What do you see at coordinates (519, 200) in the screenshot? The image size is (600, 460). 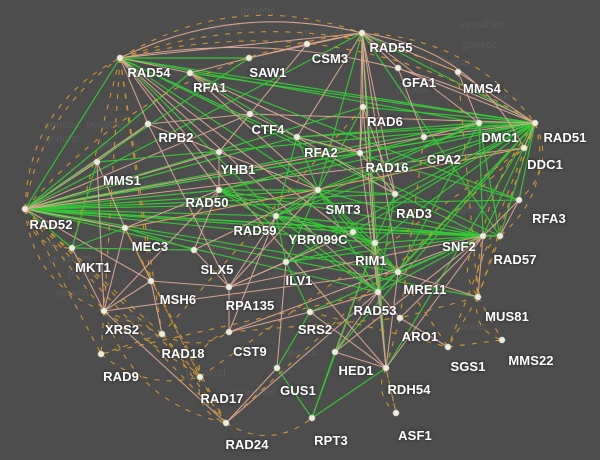 I see `node-rfa3` at bounding box center [519, 200].